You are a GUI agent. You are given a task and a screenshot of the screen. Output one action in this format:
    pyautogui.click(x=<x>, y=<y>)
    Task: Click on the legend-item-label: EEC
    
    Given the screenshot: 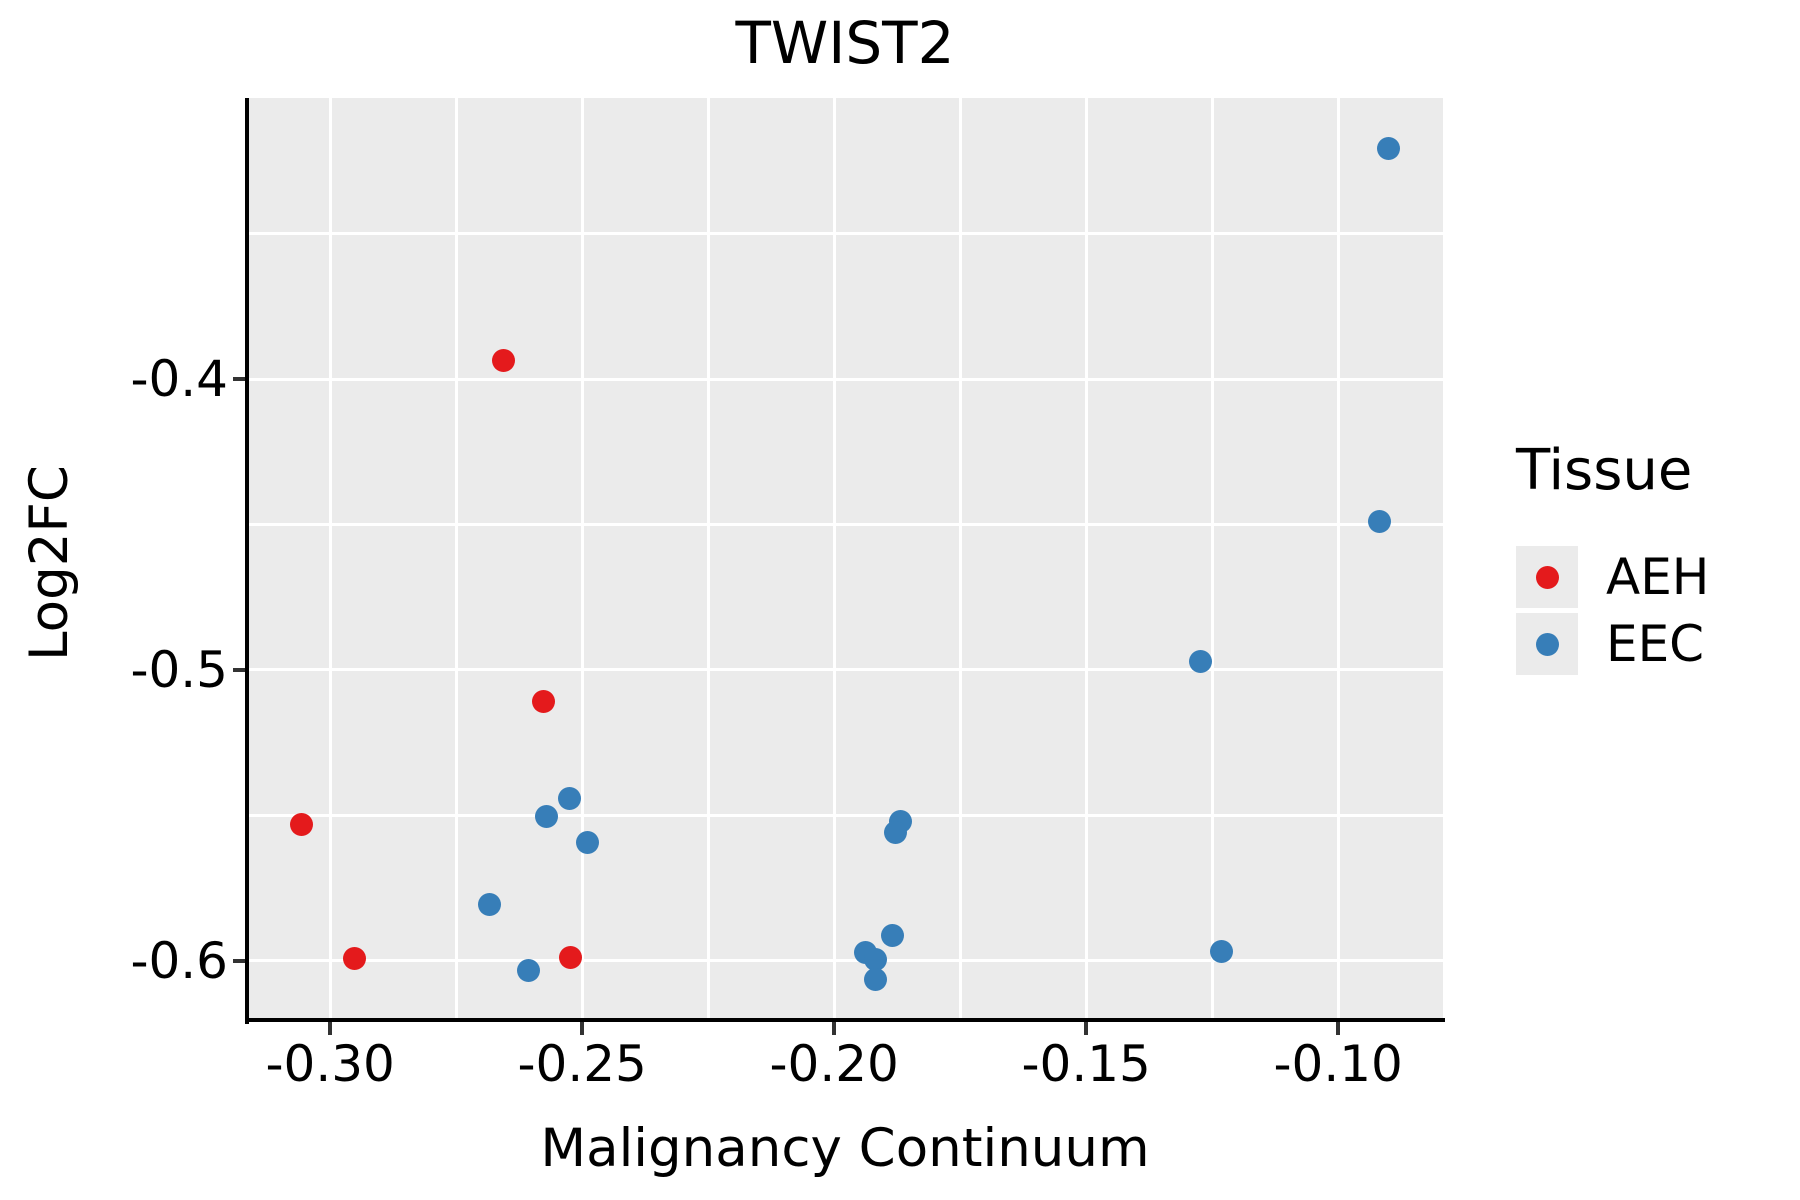 What is the action you would take?
    pyautogui.click(x=1655, y=644)
    